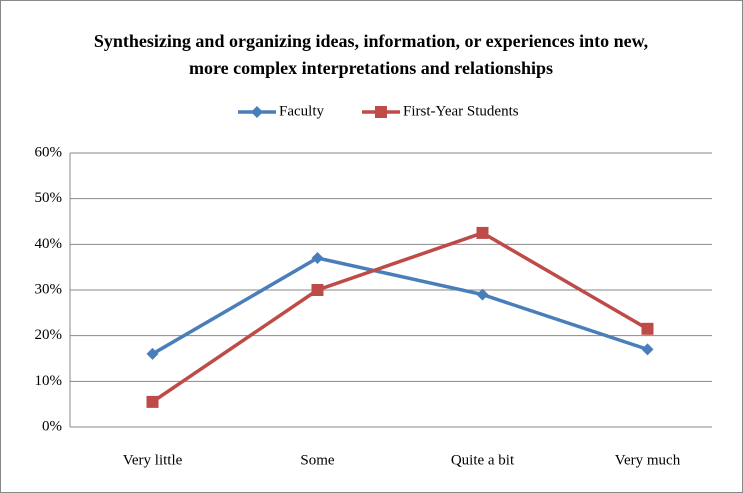 The image size is (743, 493). What do you see at coordinates (301, 111) in the screenshot?
I see `legend-label: Faculty` at bounding box center [301, 111].